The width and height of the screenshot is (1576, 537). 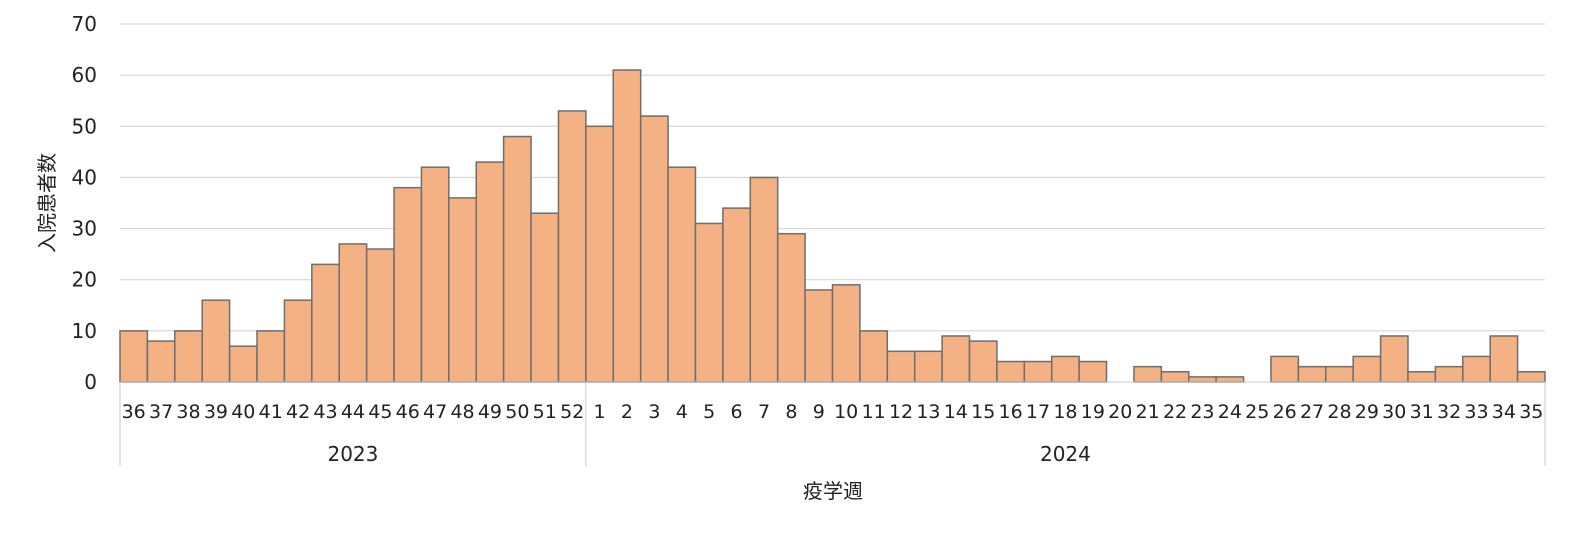 I want to click on year-group-label: 2023, so click(x=352, y=454).